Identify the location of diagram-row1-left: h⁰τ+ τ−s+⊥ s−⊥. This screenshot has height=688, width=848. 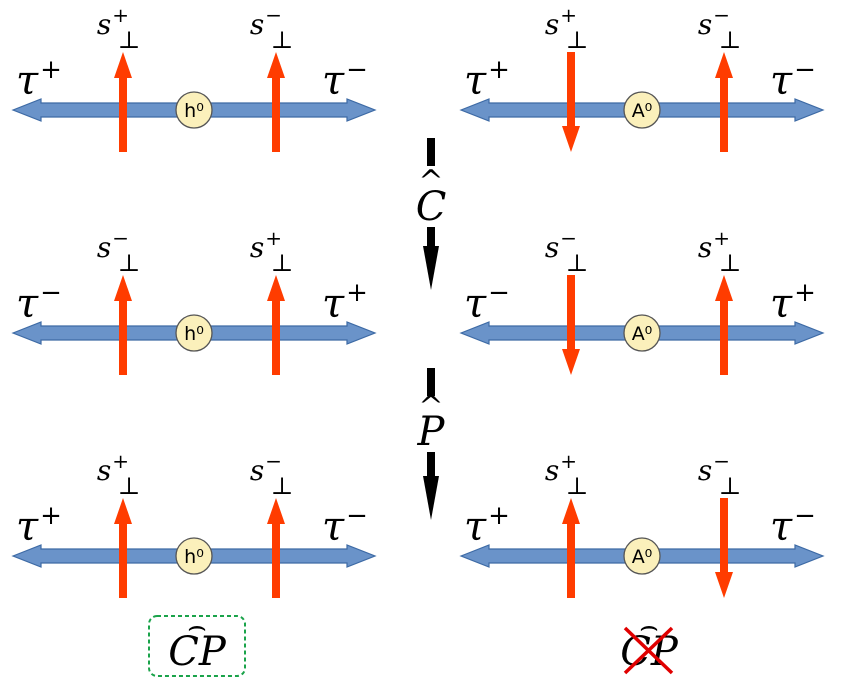
(194, 77).